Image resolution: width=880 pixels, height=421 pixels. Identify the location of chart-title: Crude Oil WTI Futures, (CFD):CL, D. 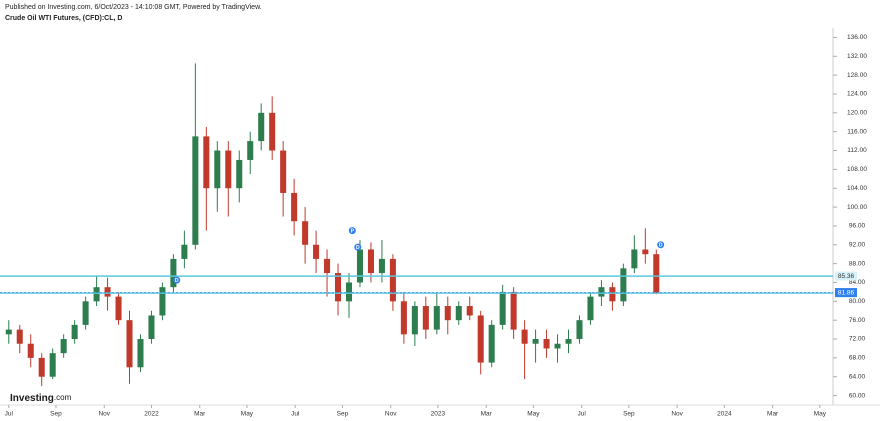
(63, 18).